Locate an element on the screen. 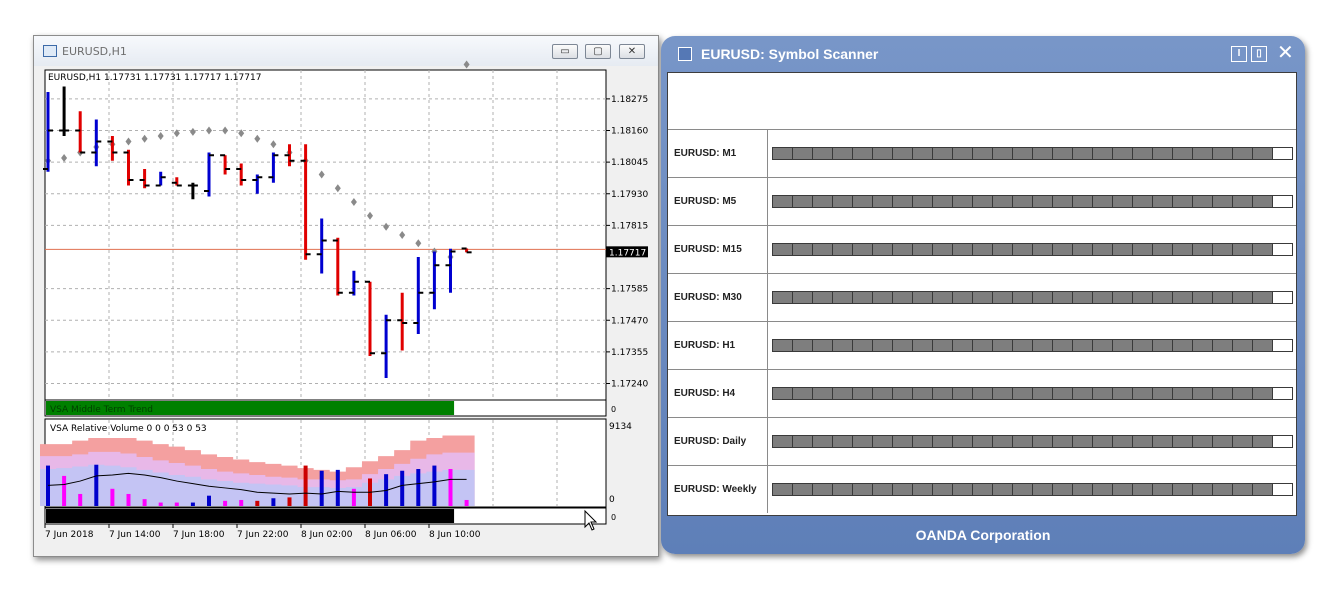  volume-indicator-label: VSA Relative Volume 0 0 0 53 0 53 is located at coordinates (128, 429).